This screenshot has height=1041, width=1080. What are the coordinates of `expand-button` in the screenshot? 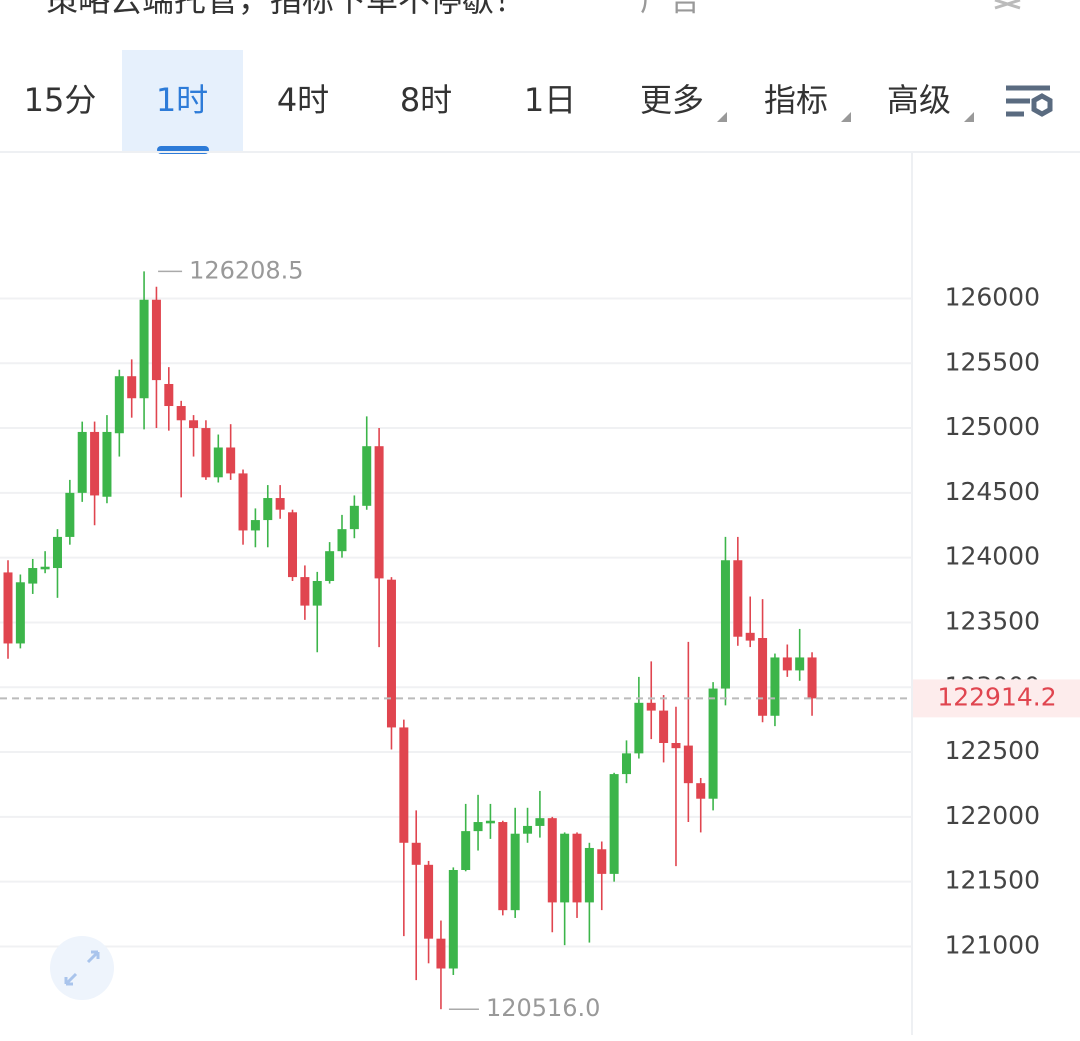 It's located at (82, 968).